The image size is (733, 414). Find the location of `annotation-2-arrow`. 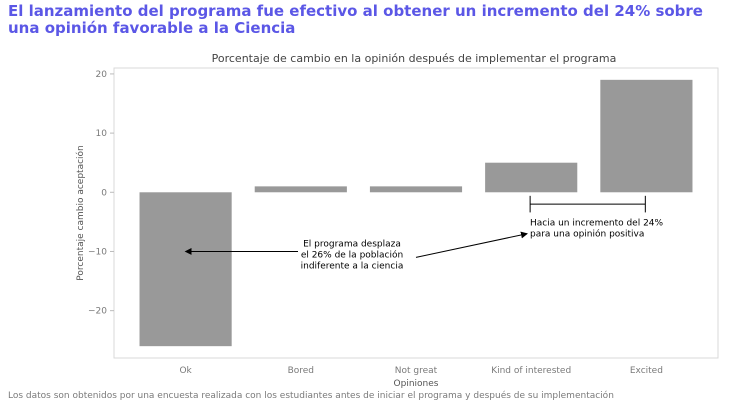

annotation-2-arrow is located at coordinates (471, 244).